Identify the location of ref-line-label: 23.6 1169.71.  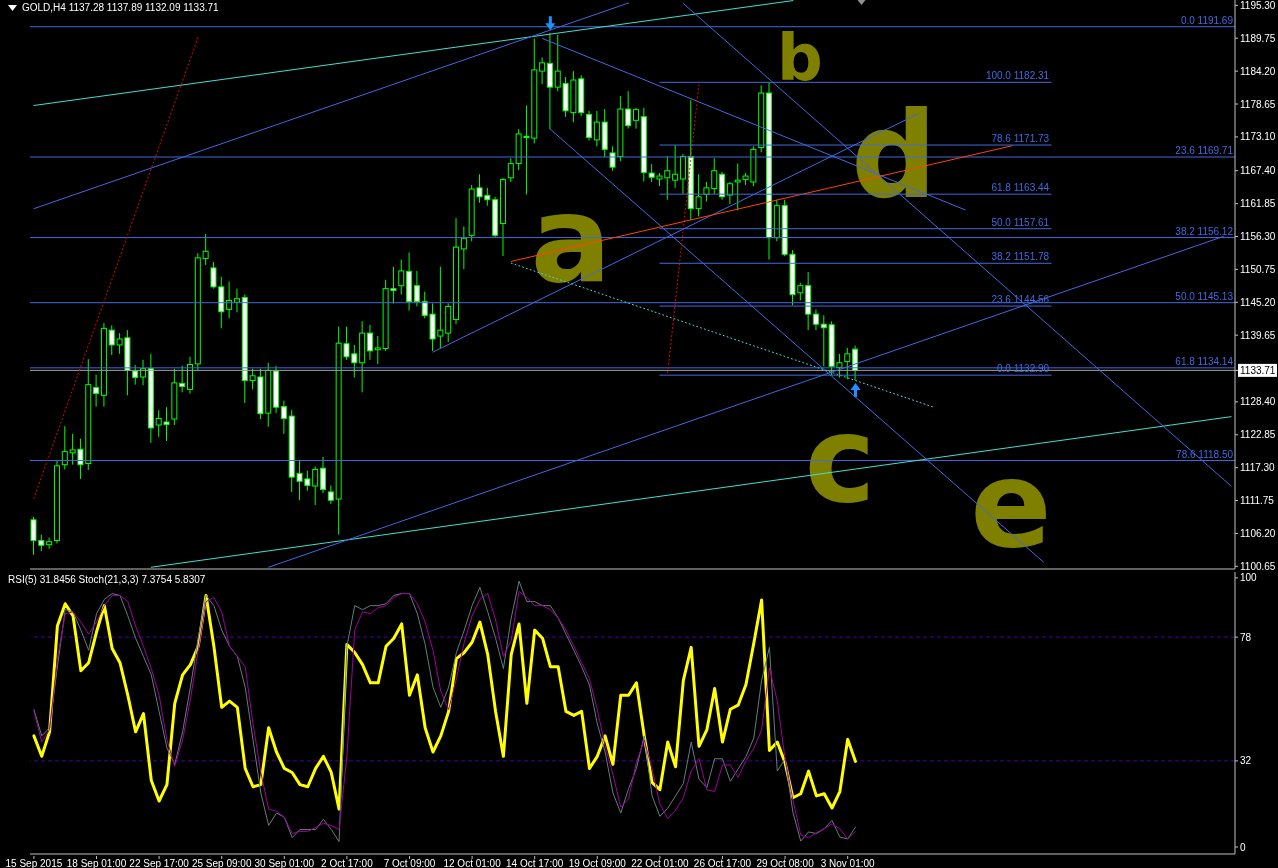
(1204, 151).